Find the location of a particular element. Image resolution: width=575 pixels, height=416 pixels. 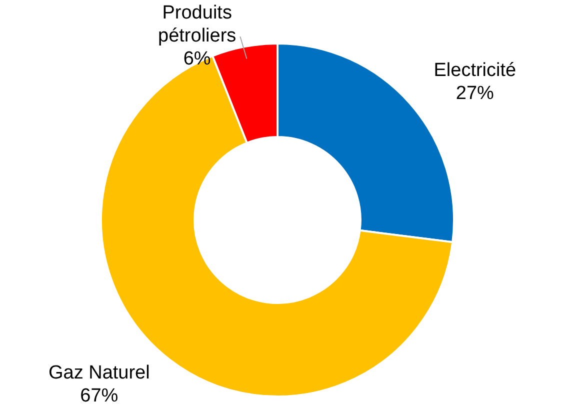

data-label: 6% is located at coordinates (197, 59).